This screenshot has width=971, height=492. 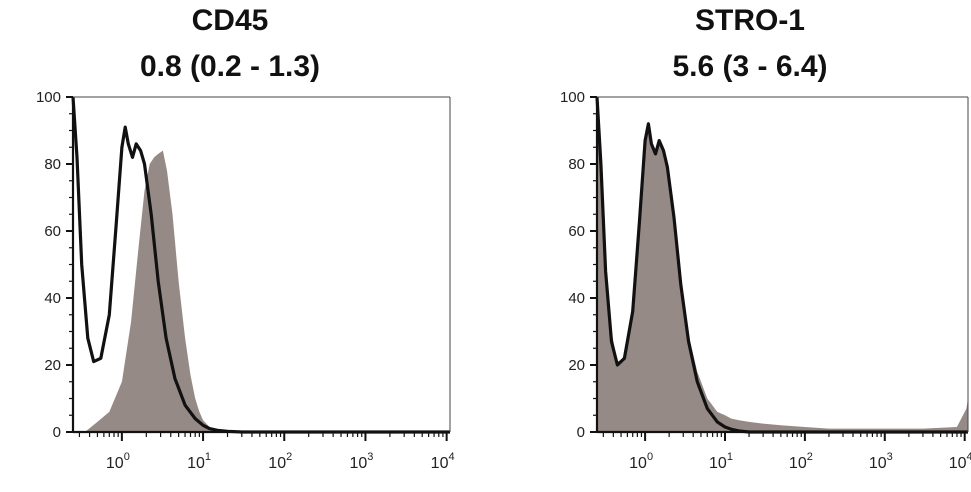 What do you see at coordinates (749, 20) in the screenshot?
I see `chart-title: STRO-1` at bounding box center [749, 20].